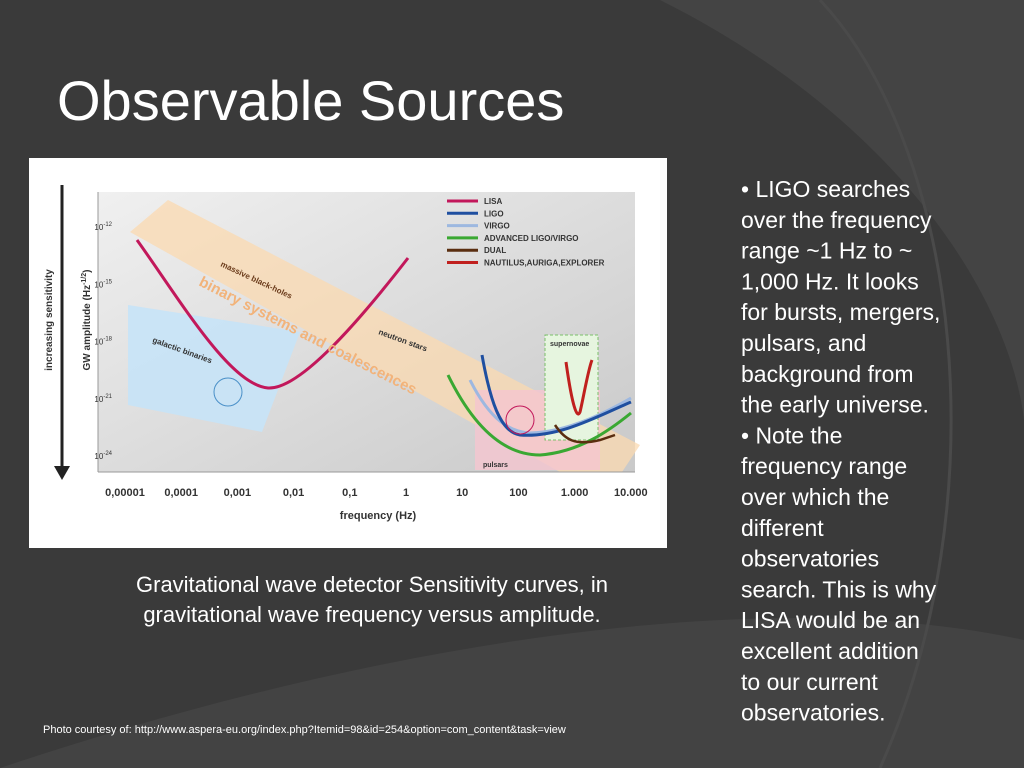 This screenshot has height=768, width=1024. Describe the element at coordinates (107, 454) in the screenshot. I see `tick-exp: -24` at that location.